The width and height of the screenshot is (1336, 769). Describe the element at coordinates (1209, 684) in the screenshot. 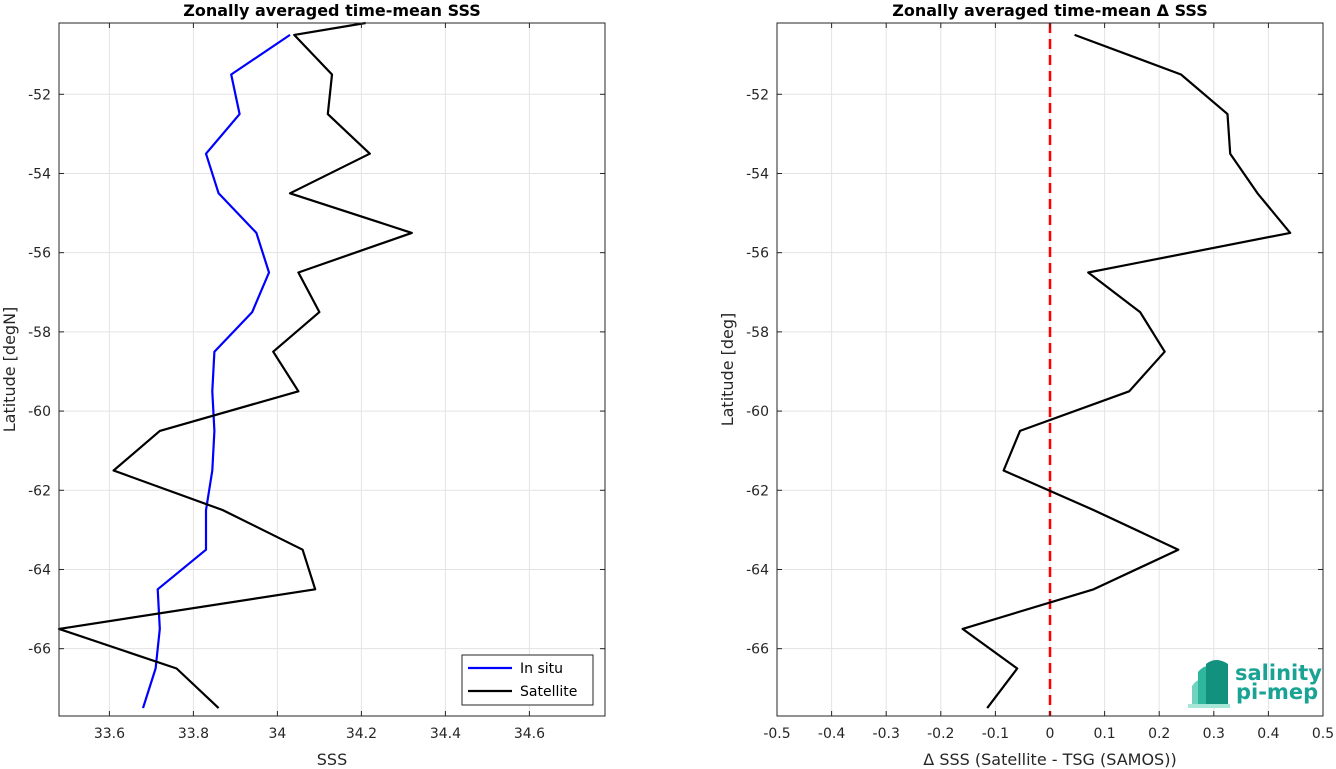

I see `logo-emblem-icon` at that location.